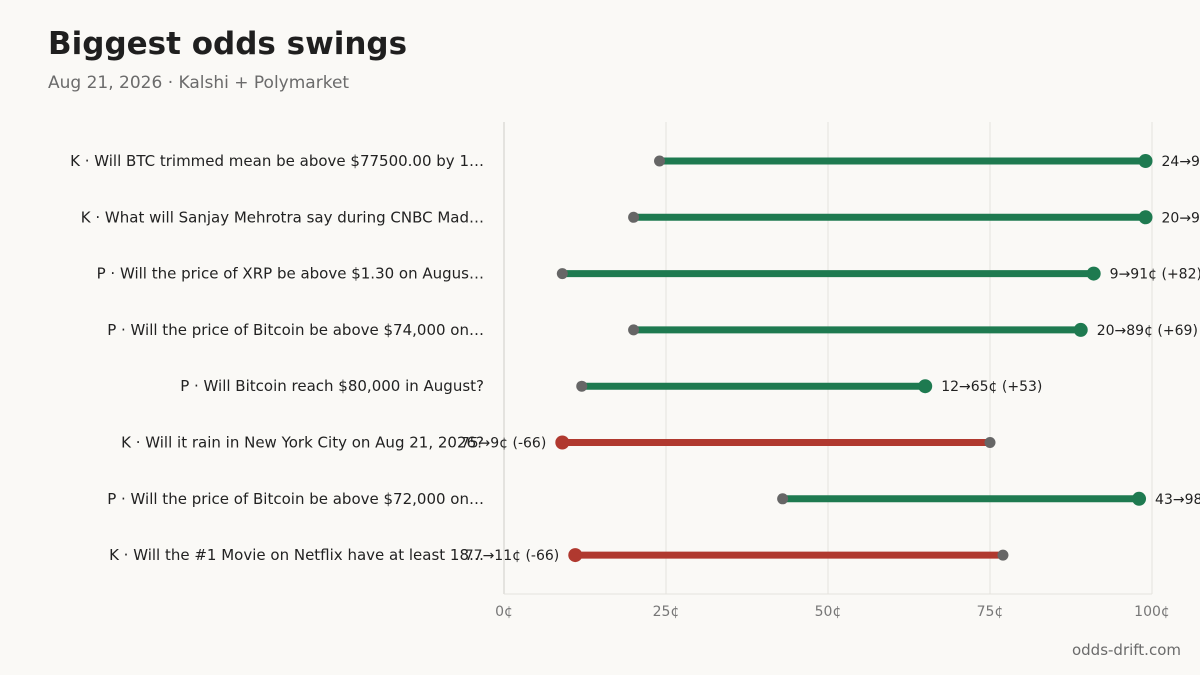 Image resolution: width=1200 pixels, height=675 pixels. What do you see at coordinates (1152, 612) in the screenshot?
I see `x-tick-label: 100¢` at bounding box center [1152, 612].